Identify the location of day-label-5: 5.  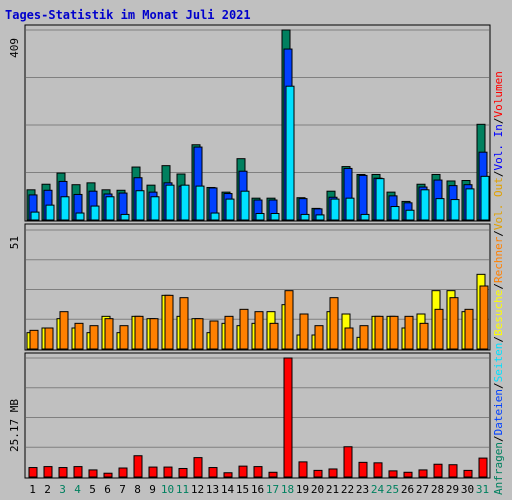
(92, 489).